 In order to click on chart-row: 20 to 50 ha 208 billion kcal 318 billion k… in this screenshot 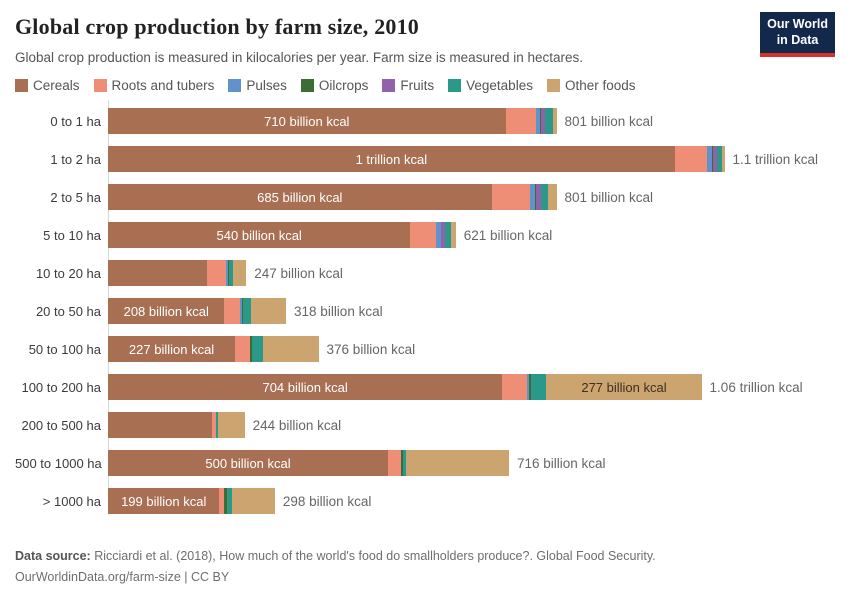, I will do `click(432, 311)`.